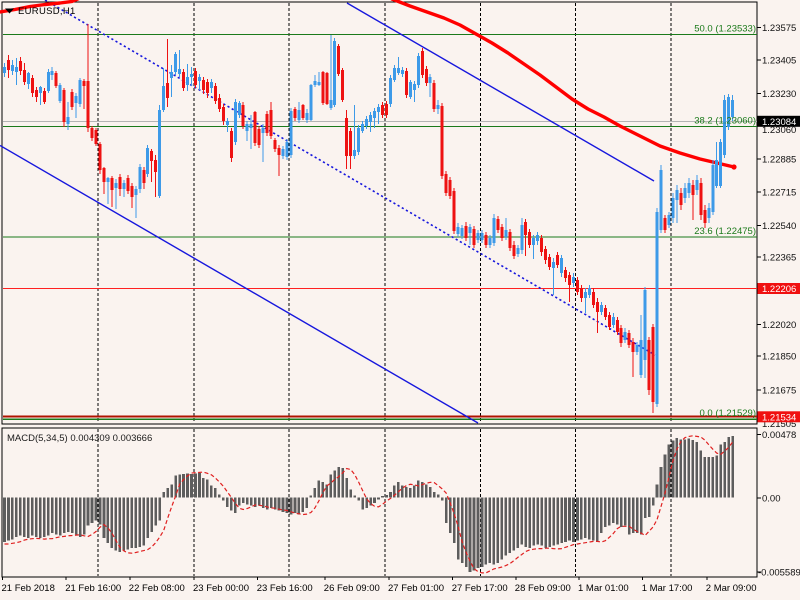  What do you see at coordinates (667, 588) in the screenshot?
I see `svg-text: 1 Mar 17:00` at bounding box center [667, 588].